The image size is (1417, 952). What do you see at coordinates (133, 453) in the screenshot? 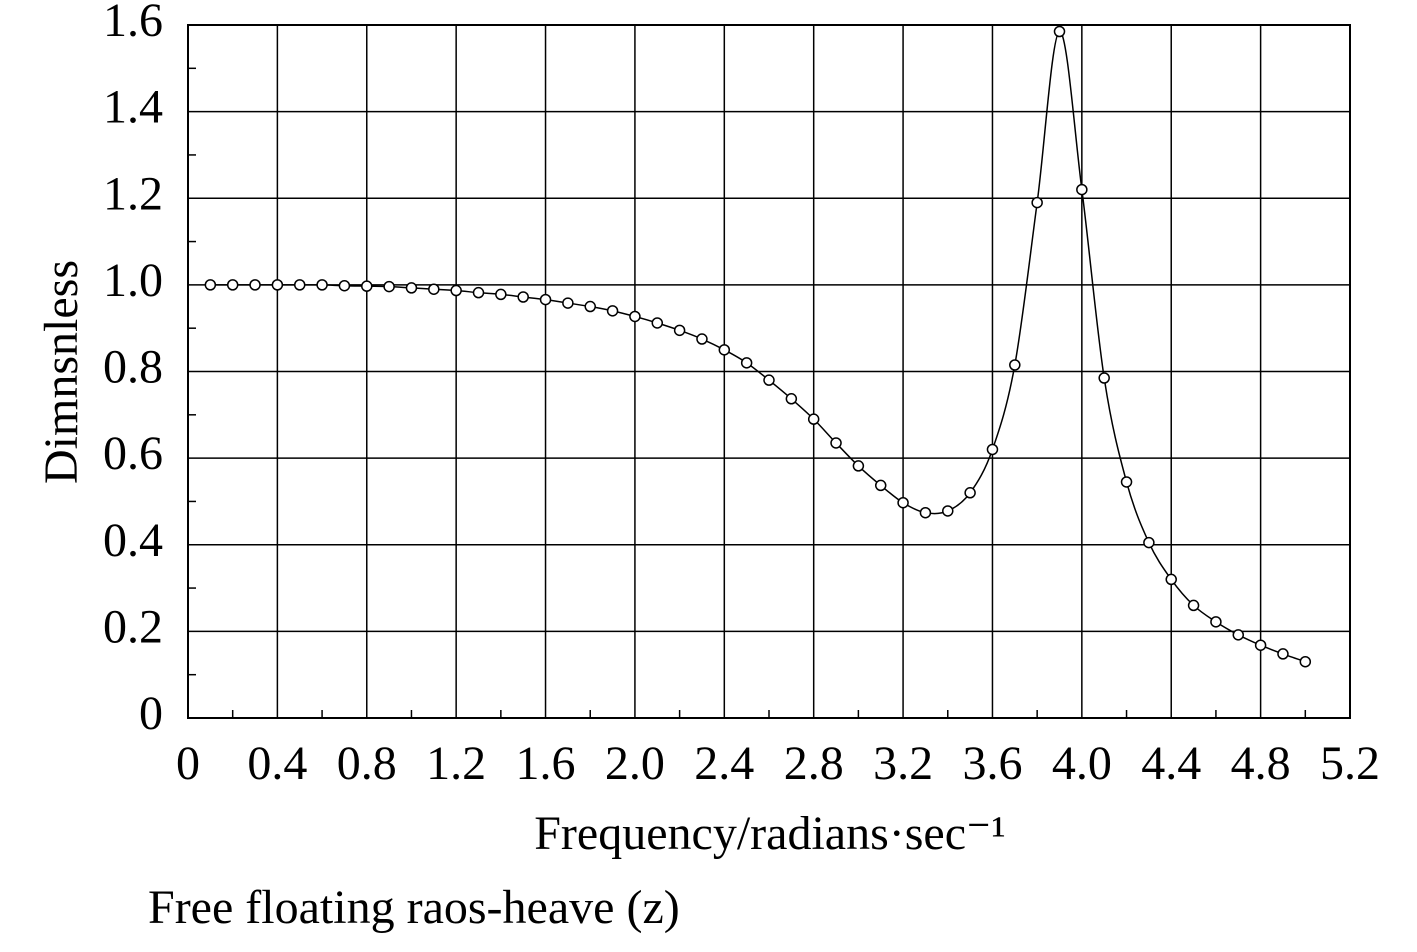
I see `y-tick-label: 0.6` at bounding box center [133, 453].